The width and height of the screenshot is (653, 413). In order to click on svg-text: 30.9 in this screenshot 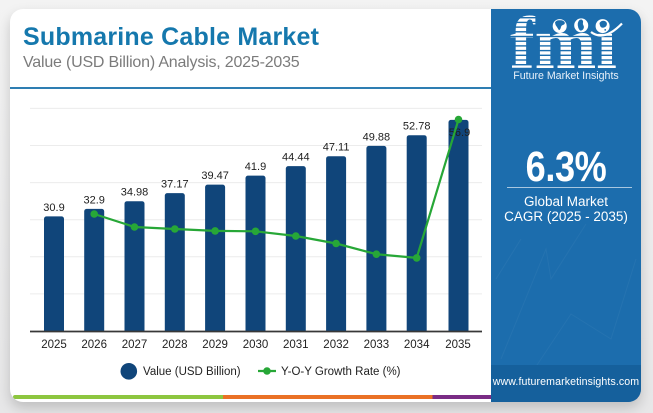, I will do `click(53, 208)`.